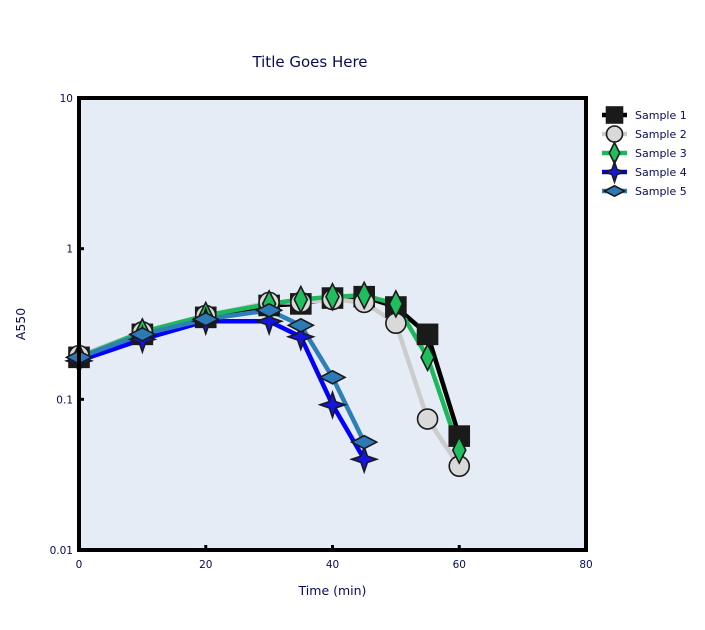  I want to click on x-tick-label: 40, so click(332, 565).